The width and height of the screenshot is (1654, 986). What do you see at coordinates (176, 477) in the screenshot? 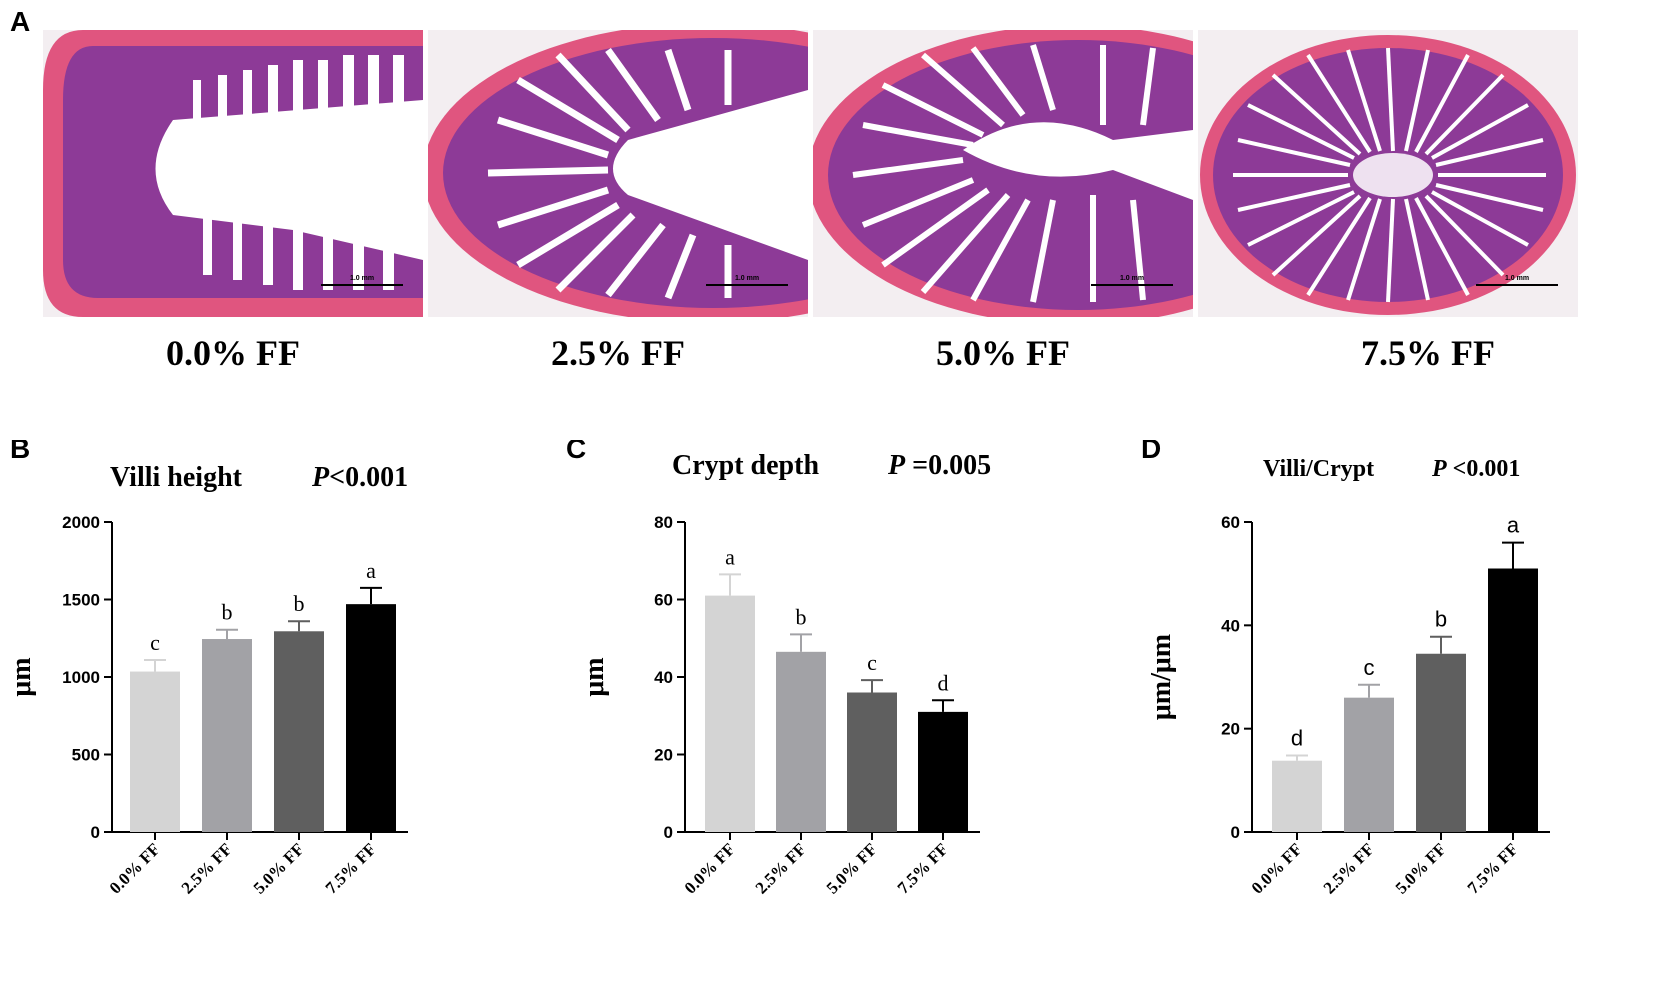
I see `chart-title: Villi height` at bounding box center [176, 477].